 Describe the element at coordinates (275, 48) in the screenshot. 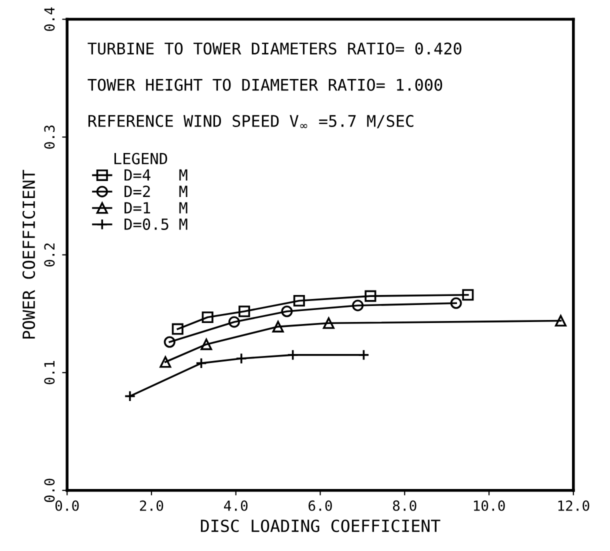

I see `annotation: TURBINE TO TOWER DIAMETERS RATIO= 0.420` at that location.